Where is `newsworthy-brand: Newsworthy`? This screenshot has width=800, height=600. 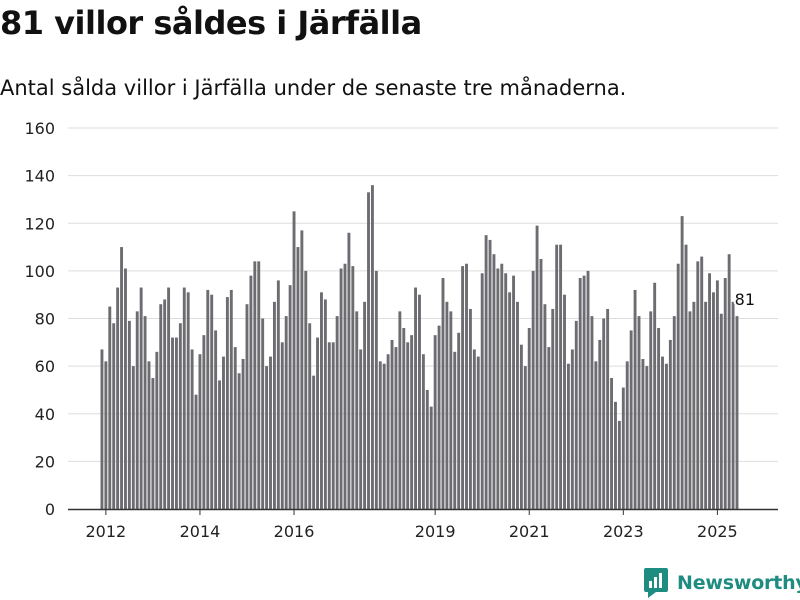 newsworthy-brand: Newsworthy is located at coordinates (722, 583).